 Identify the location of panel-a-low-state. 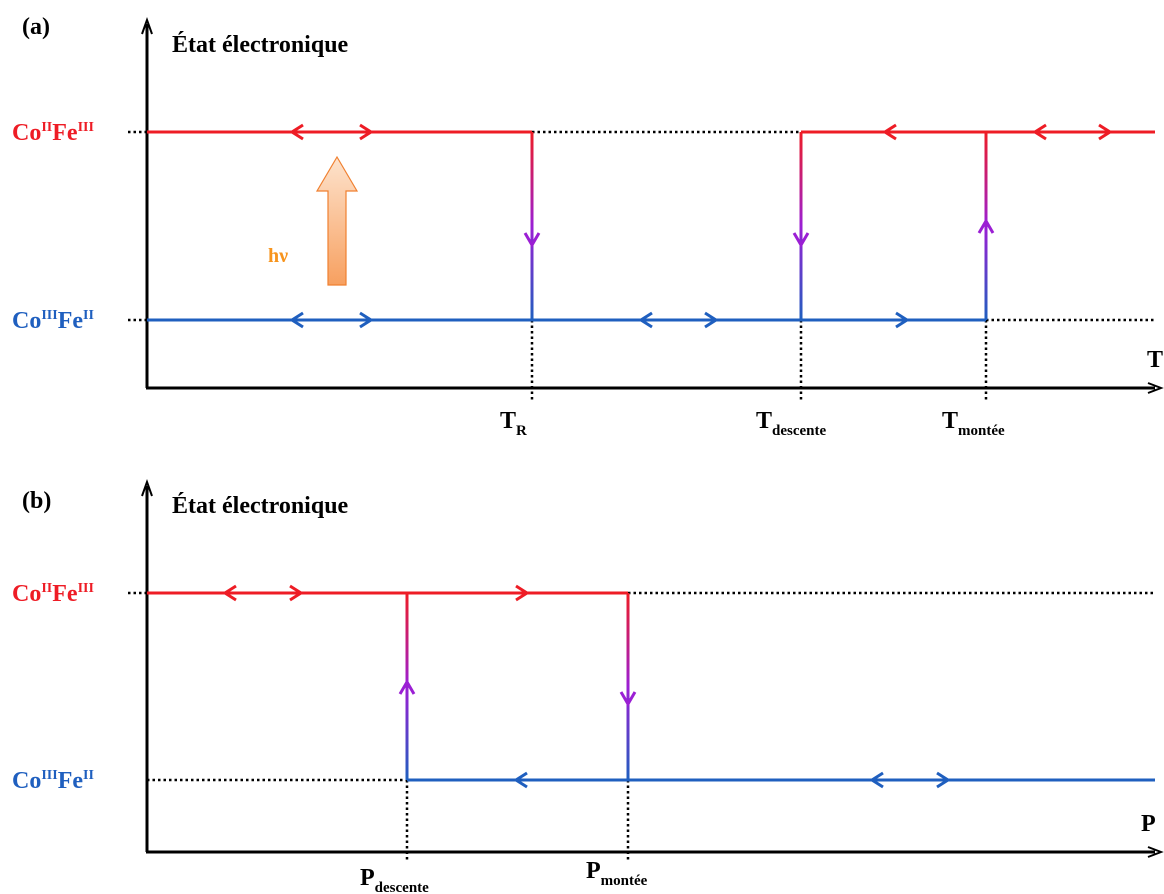
(566, 320).